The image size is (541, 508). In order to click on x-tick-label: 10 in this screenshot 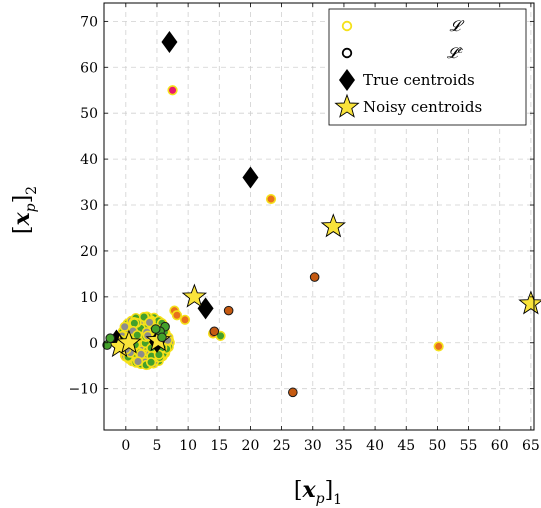, I will do `click(188, 446)`.